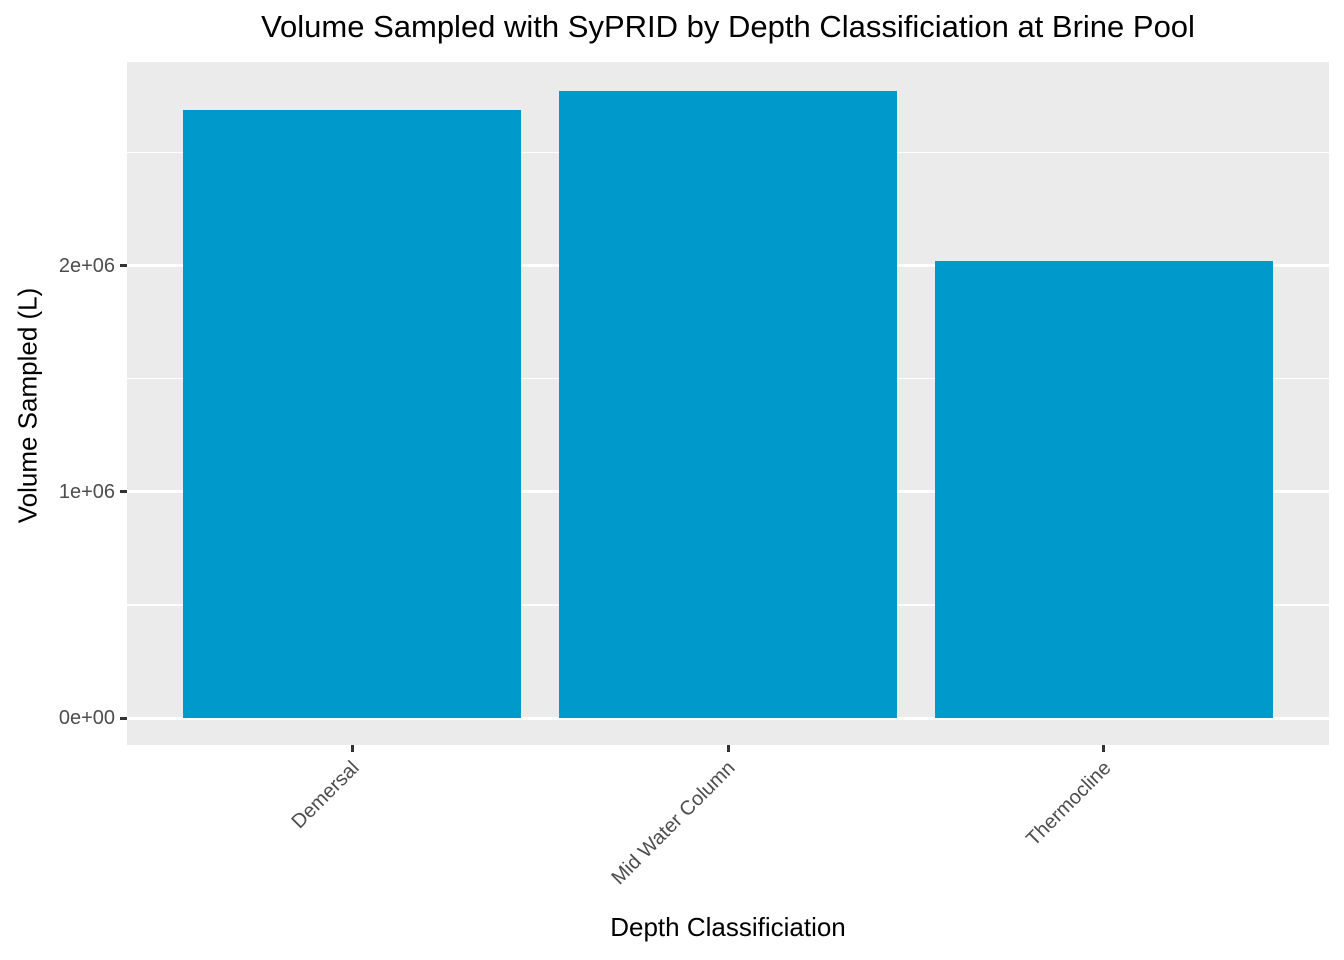 The height and width of the screenshot is (960, 1344). I want to click on x-tick-label: Mid Water Column, so click(673, 823).